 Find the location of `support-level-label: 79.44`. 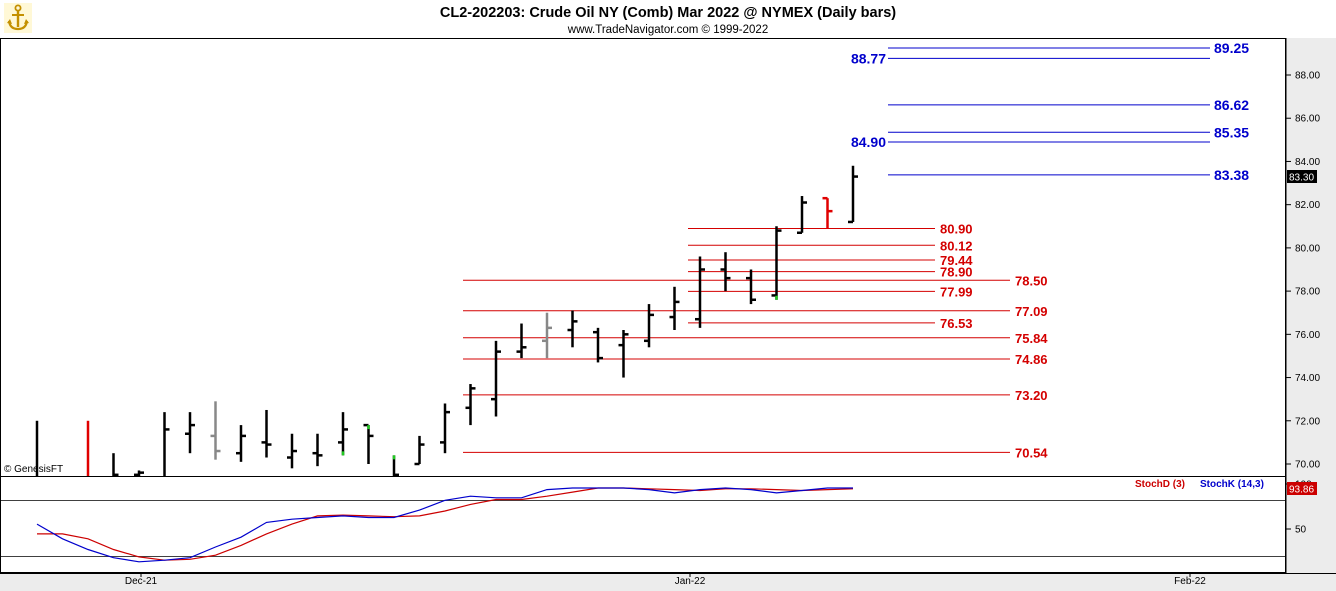

support-level-label: 79.44 is located at coordinates (956, 260).